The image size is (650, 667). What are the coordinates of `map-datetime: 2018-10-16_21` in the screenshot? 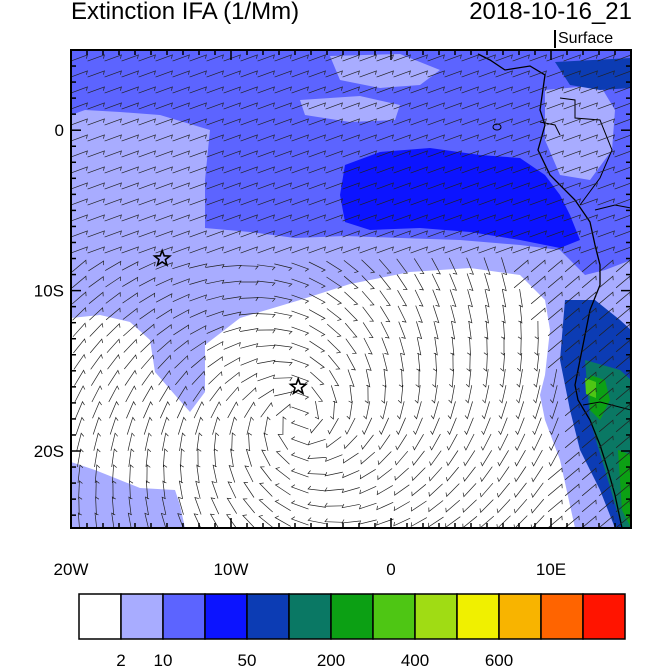 It's located at (550, 12).